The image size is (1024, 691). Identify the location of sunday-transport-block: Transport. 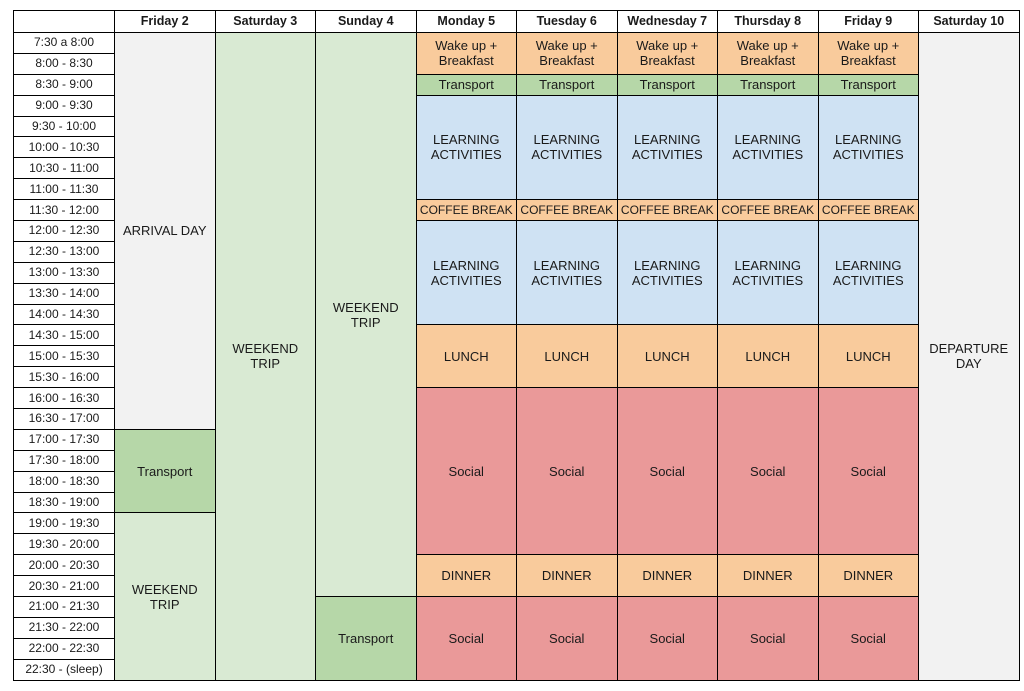
(366, 639).